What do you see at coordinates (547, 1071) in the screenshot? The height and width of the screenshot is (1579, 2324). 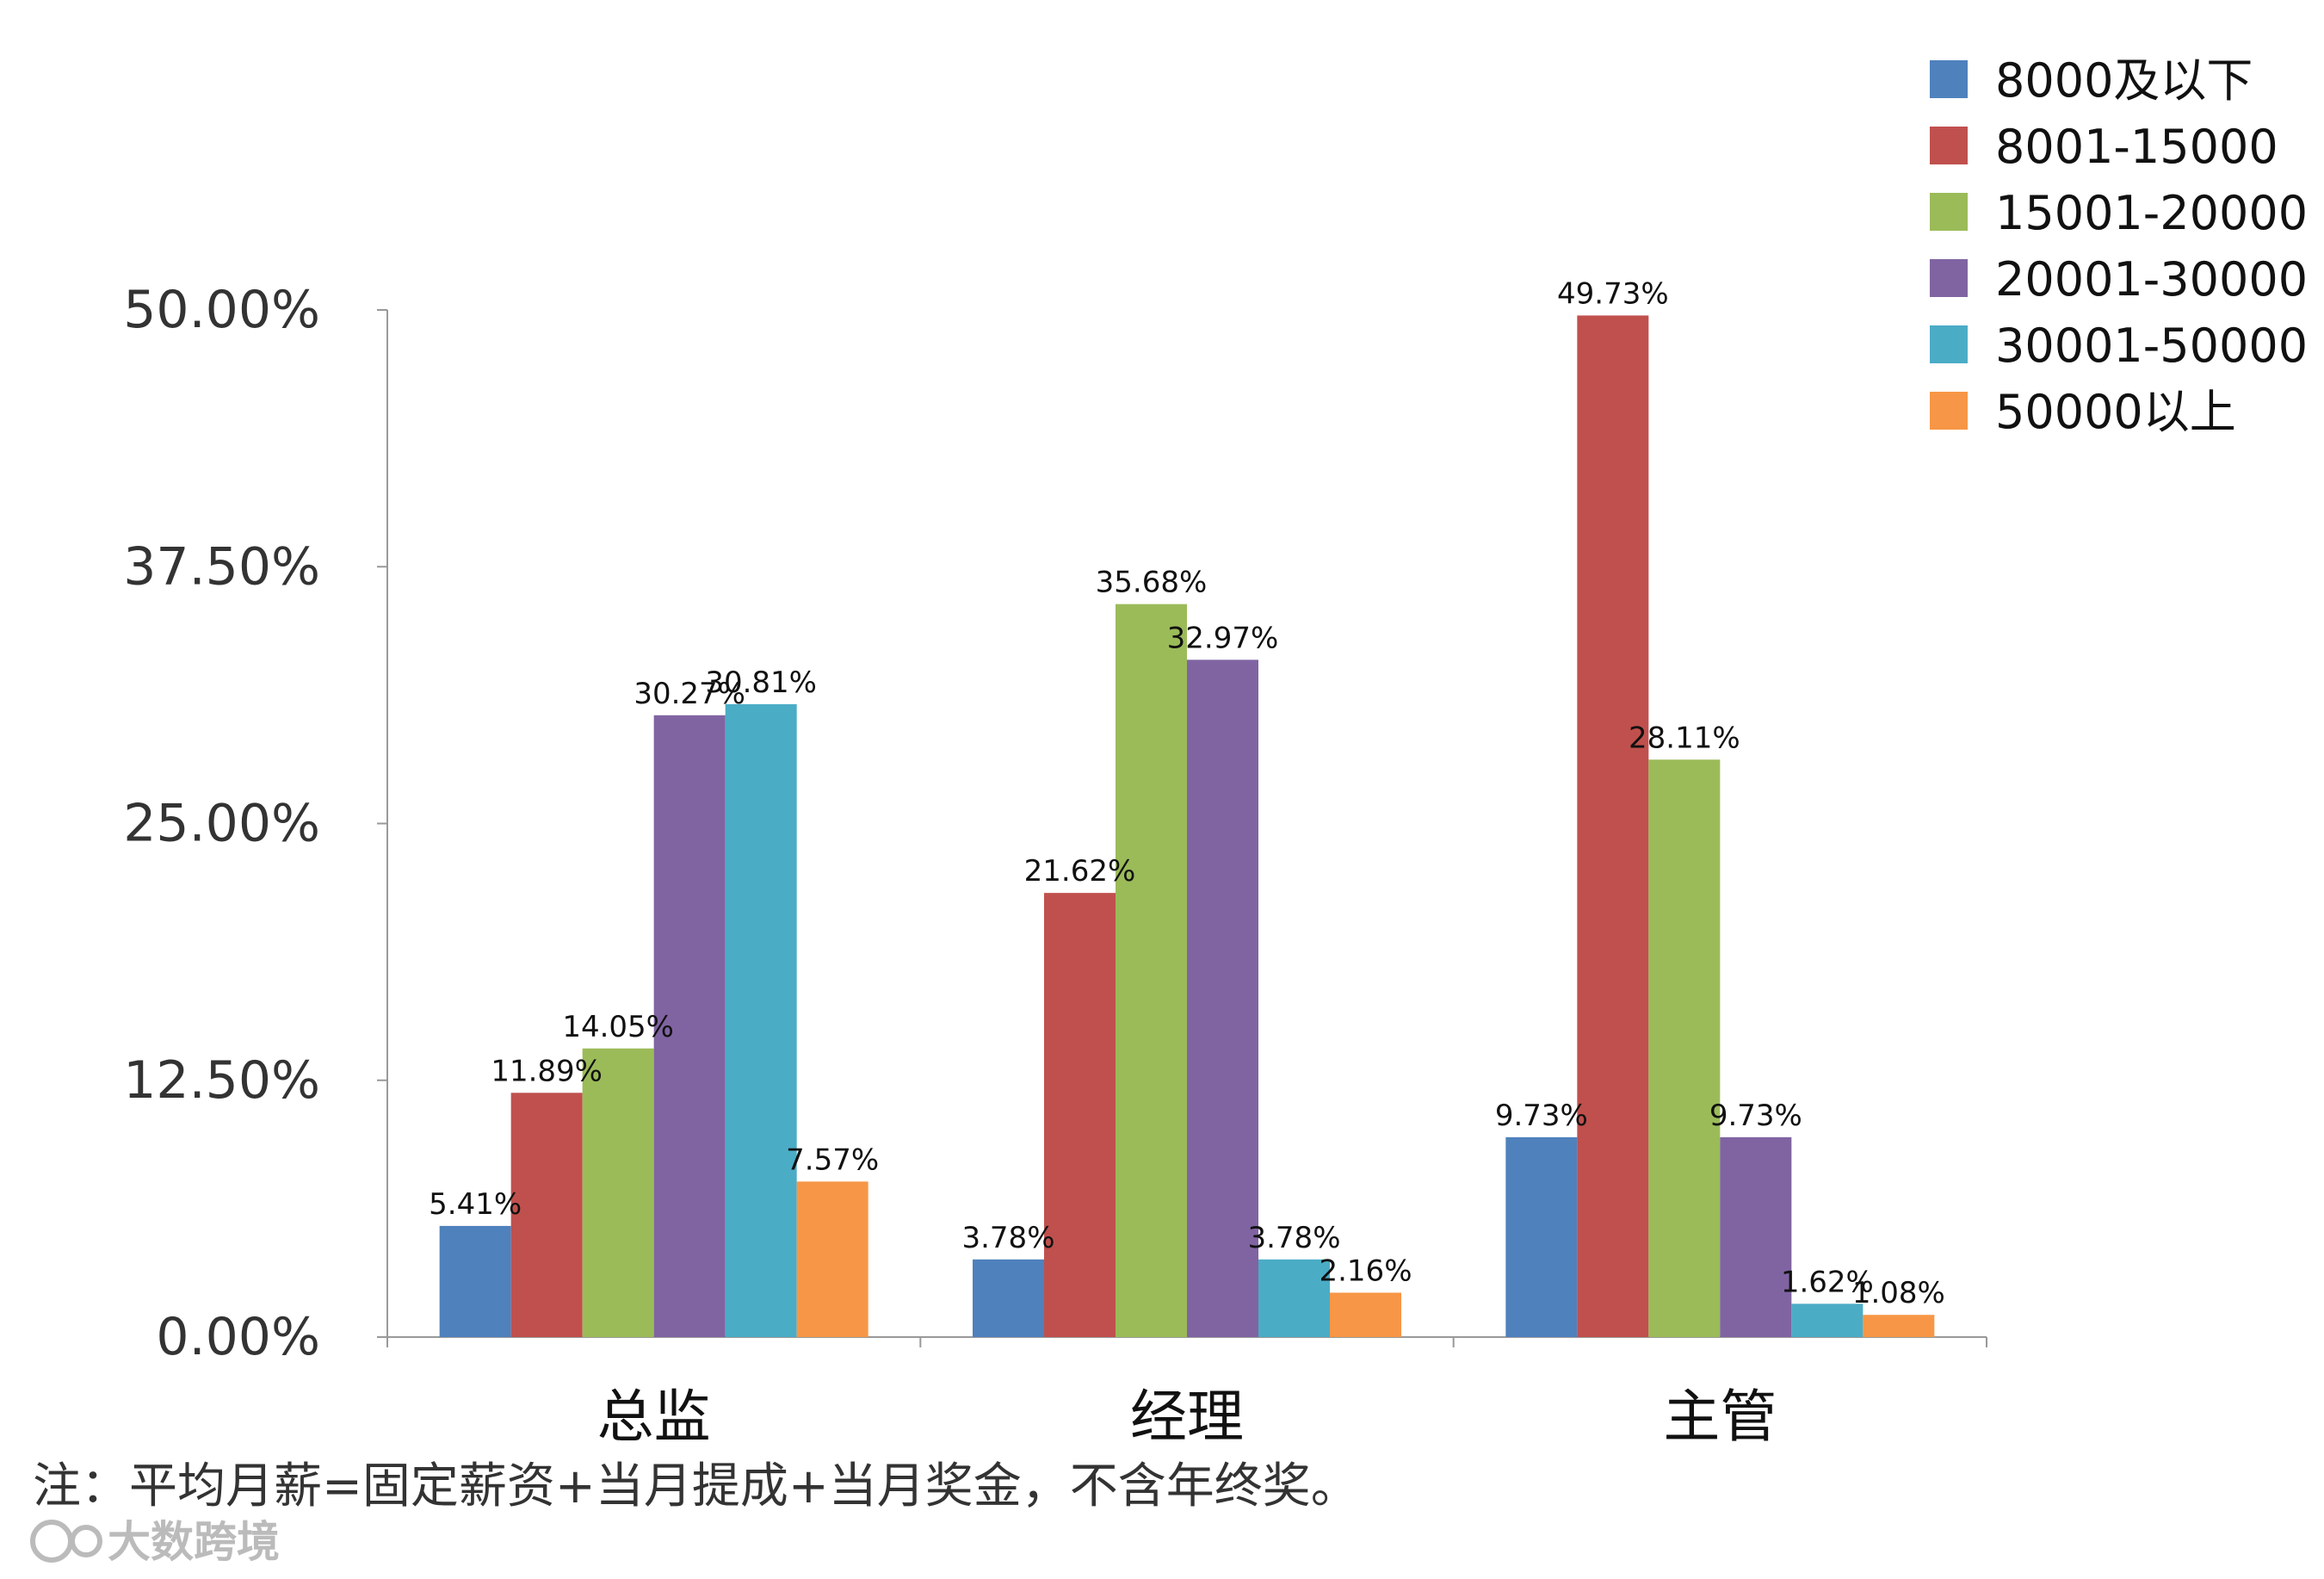 I see `data-label: 11.89%` at bounding box center [547, 1071].